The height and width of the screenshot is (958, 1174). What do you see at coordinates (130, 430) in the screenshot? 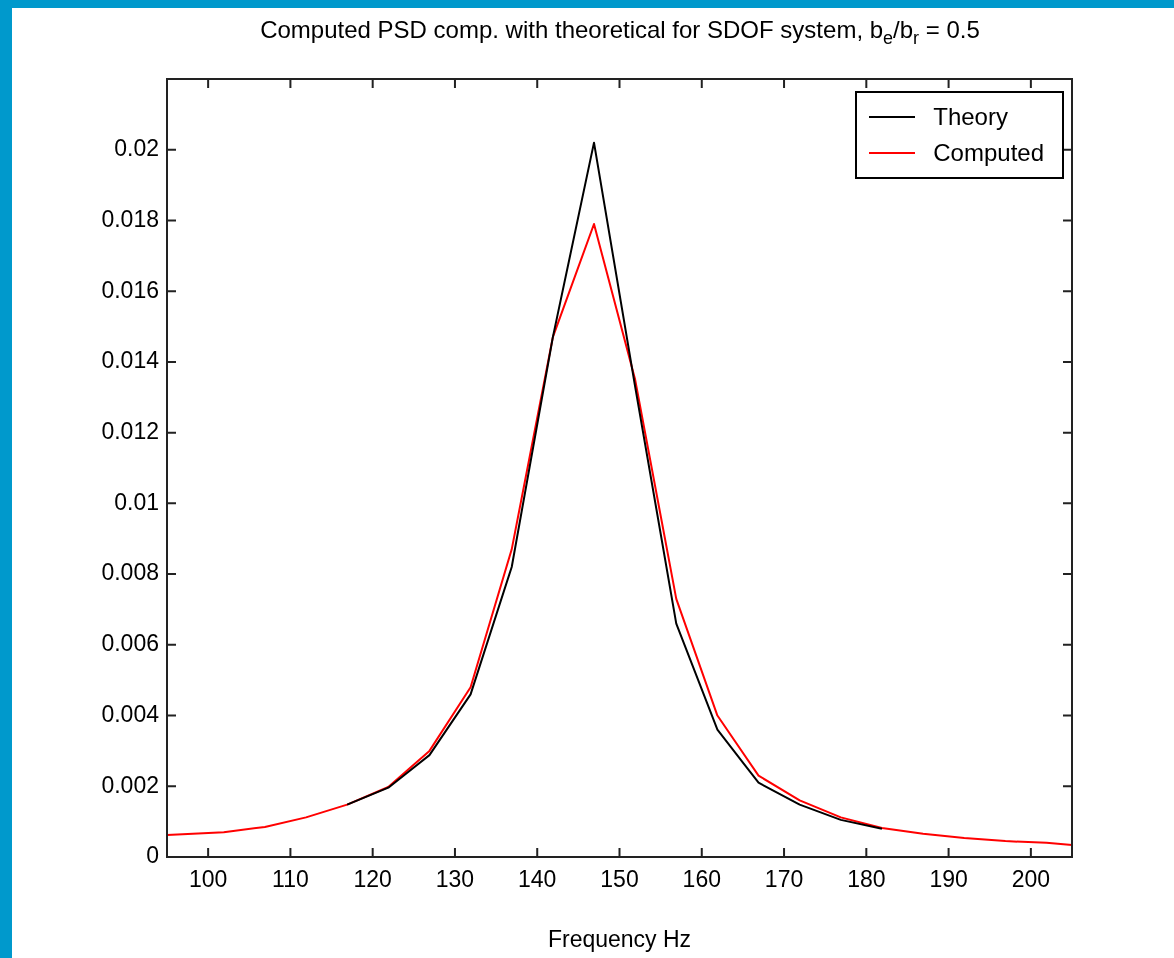
I see `y-tick-label: 0.012` at bounding box center [130, 430].